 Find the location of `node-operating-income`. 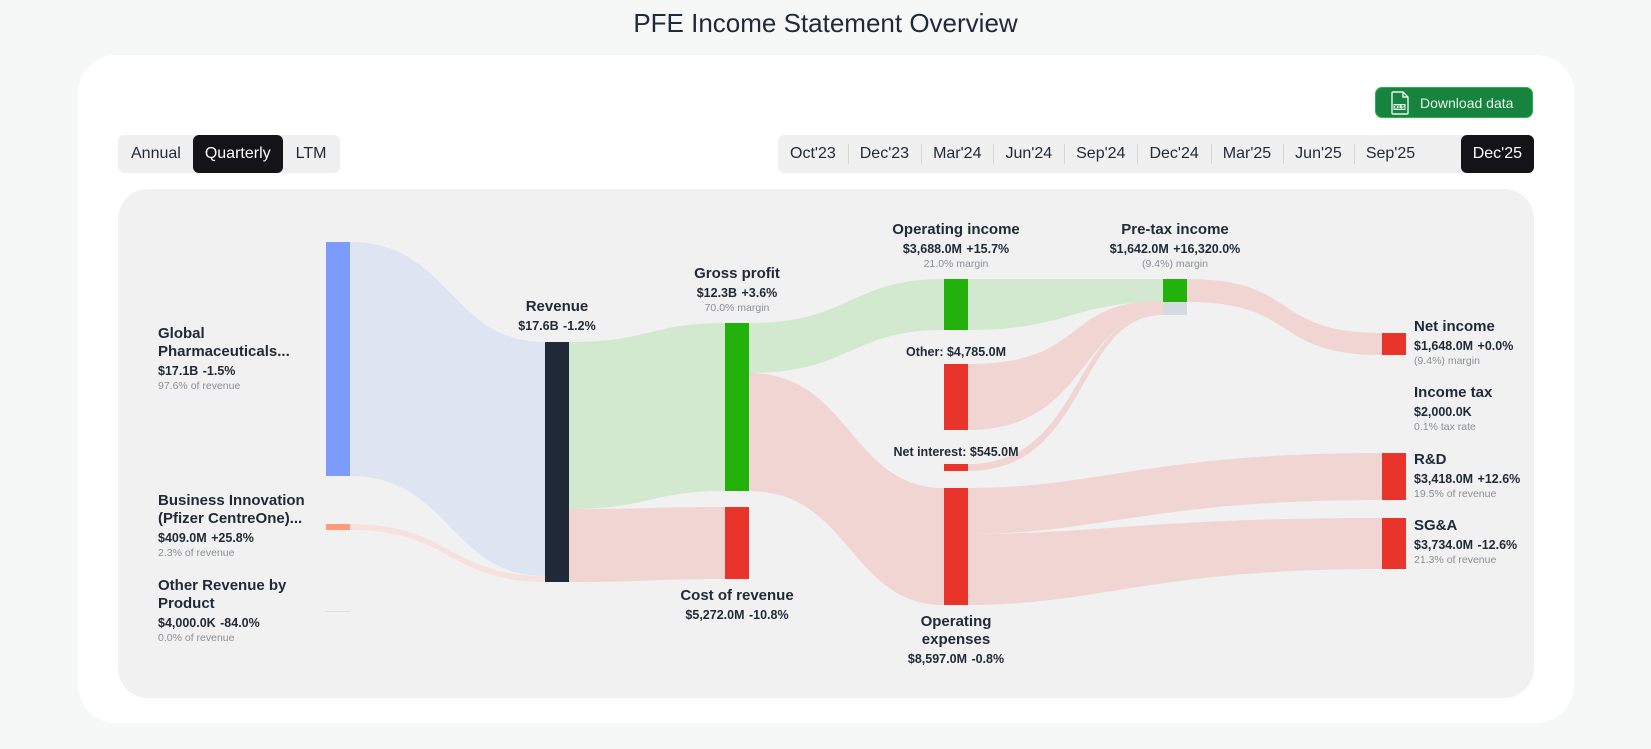

node-operating-income is located at coordinates (956, 304).